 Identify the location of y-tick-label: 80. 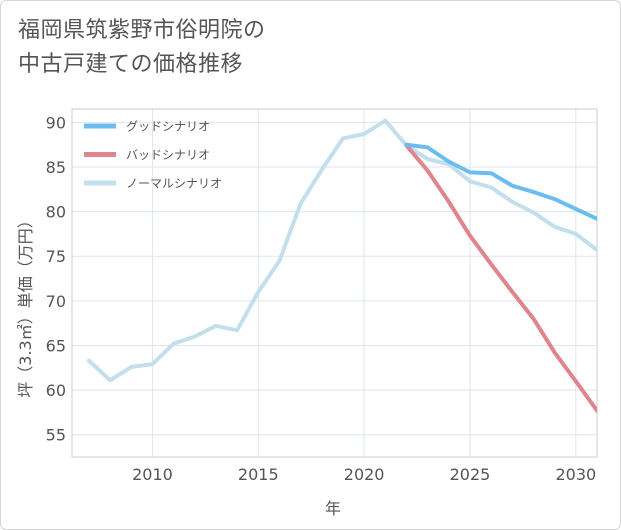
(56, 212).